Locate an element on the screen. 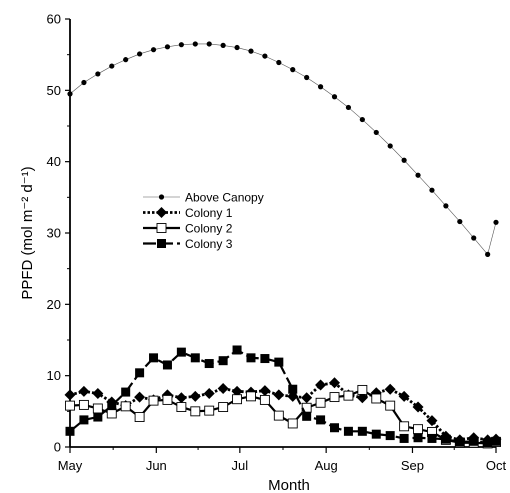 This screenshot has height=493, width=510. x-tick-label: Jul is located at coordinates (240, 465).